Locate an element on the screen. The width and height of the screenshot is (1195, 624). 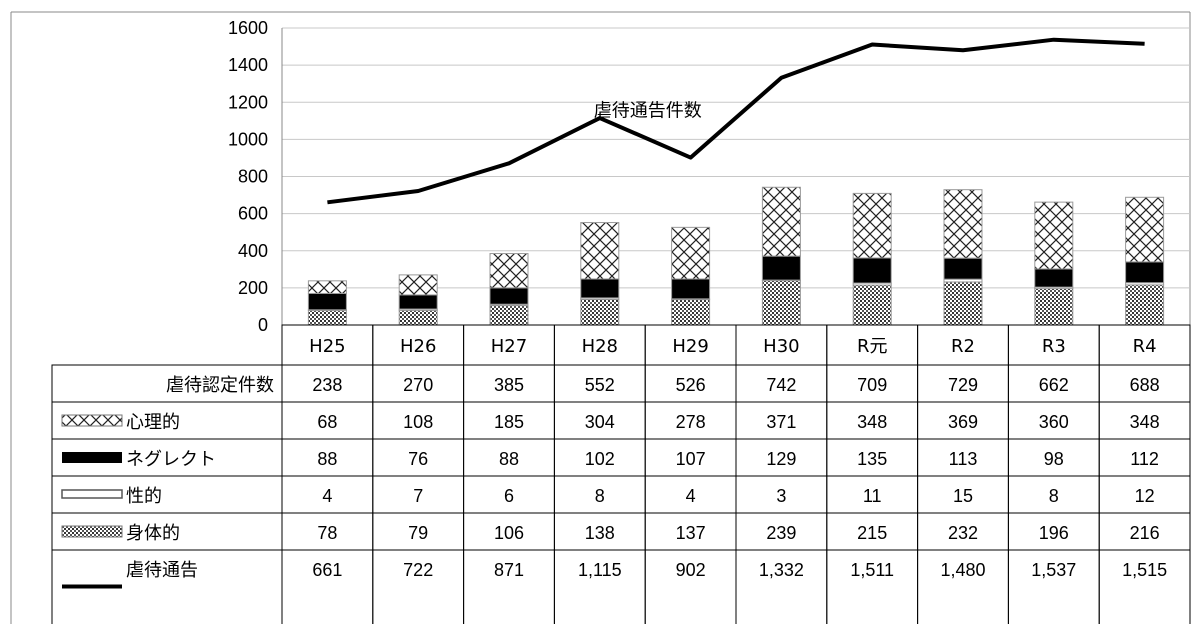
data-cell-value: 232 is located at coordinates (963, 533).